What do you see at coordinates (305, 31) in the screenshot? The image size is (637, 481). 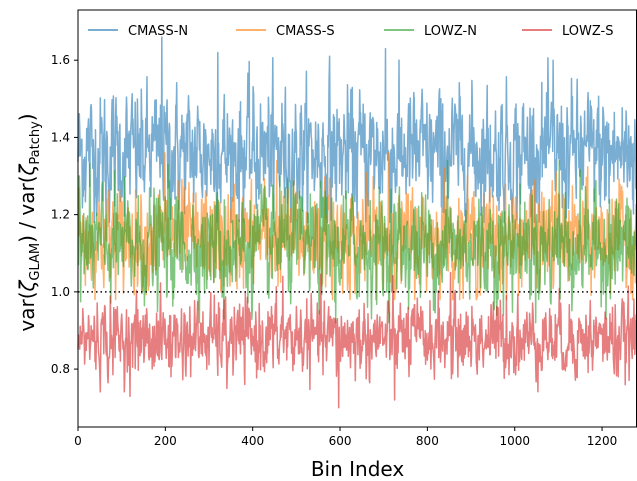 I see `legend-label-cmass-s: CMASS-S` at bounding box center [305, 31].